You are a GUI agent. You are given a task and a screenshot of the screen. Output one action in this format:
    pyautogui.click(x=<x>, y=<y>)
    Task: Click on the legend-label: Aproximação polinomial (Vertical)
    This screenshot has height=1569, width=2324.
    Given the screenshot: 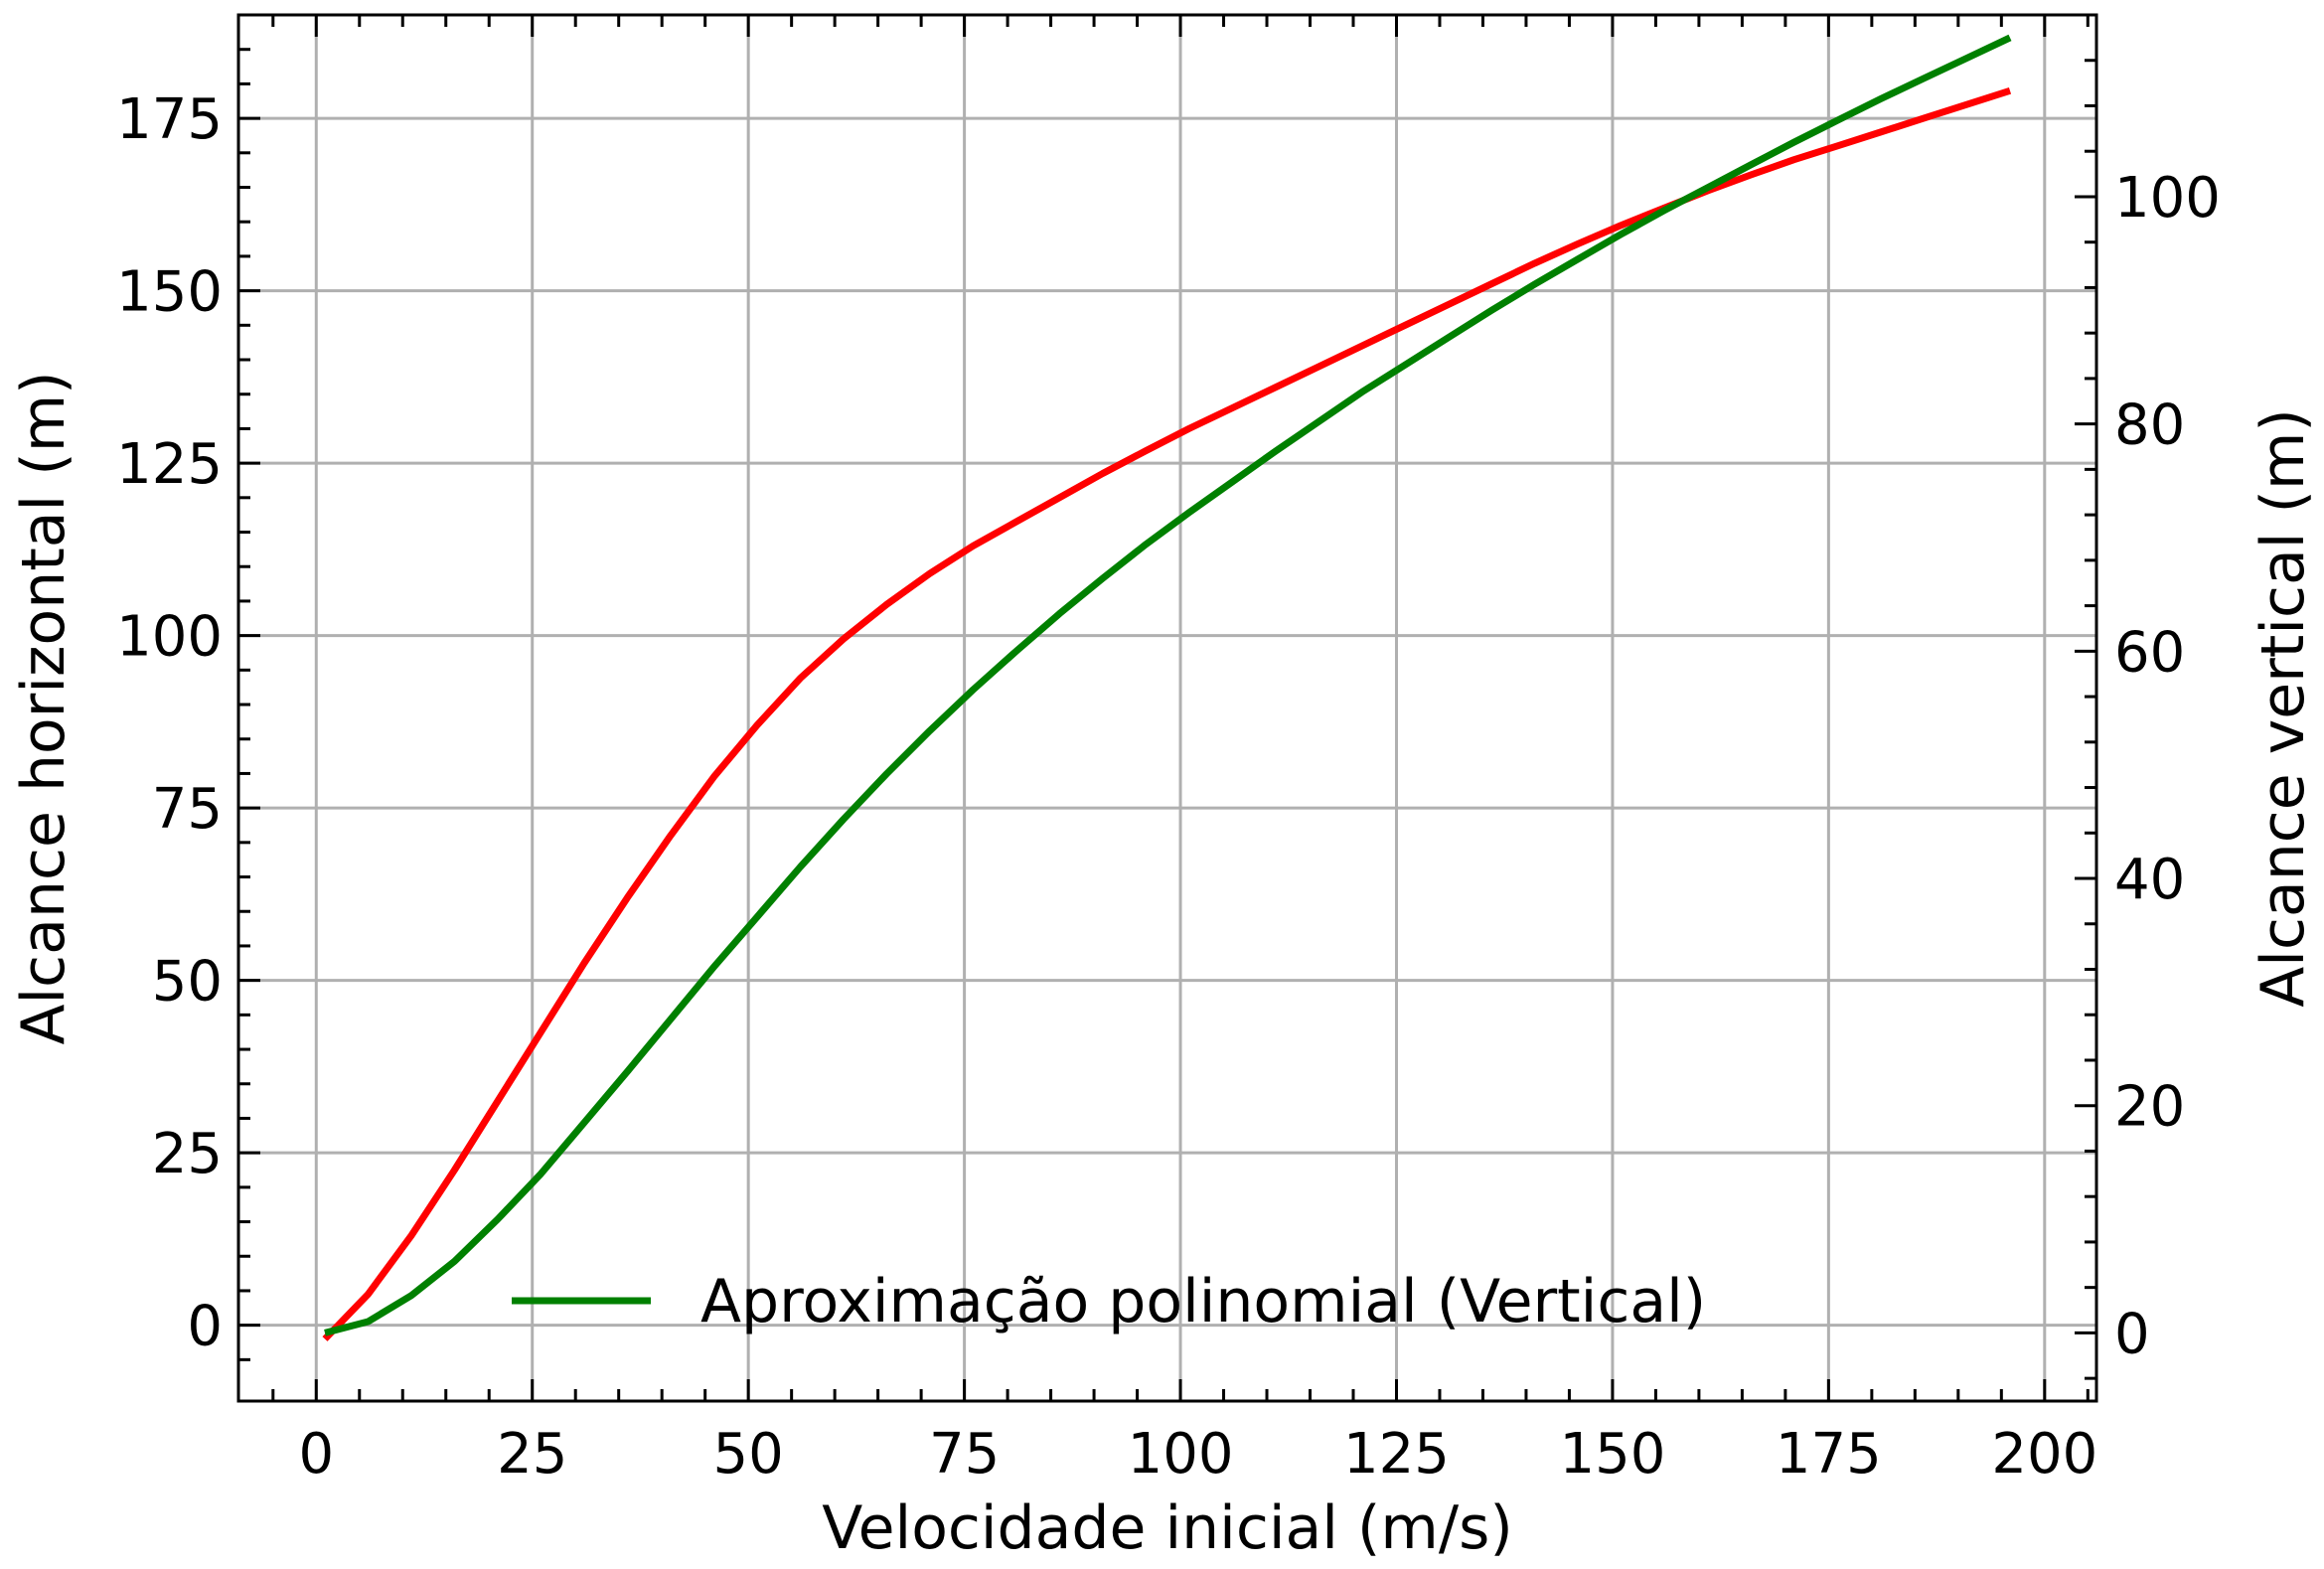 What is the action you would take?
    pyautogui.click(x=1203, y=1301)
    